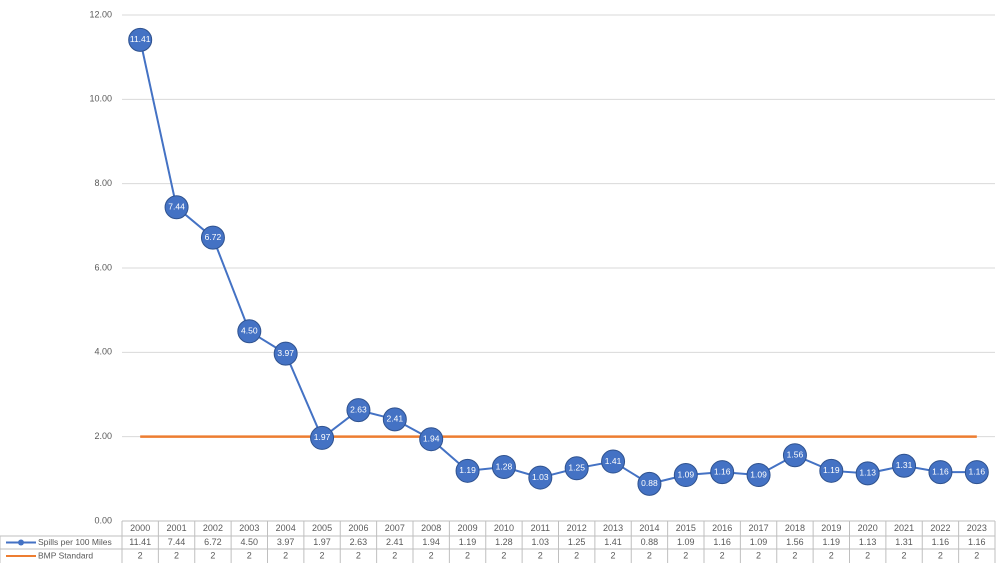  Describe the element at coordinates (613, 528) in the screenshot. I see `x-tick-label: 2013` at that location.